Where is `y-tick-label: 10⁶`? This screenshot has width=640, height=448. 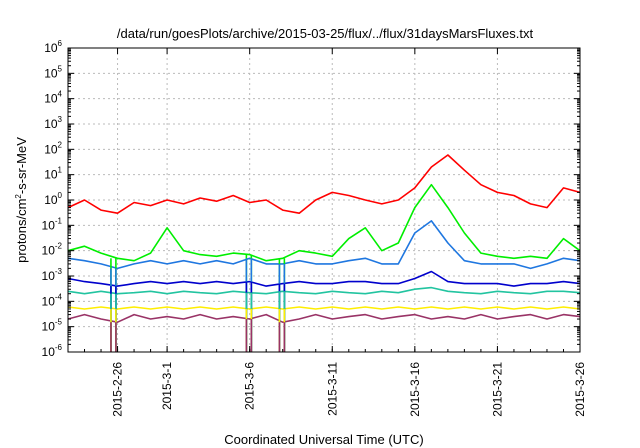
y-tick-label: 10⁶ is located at coordinates (53, 47).